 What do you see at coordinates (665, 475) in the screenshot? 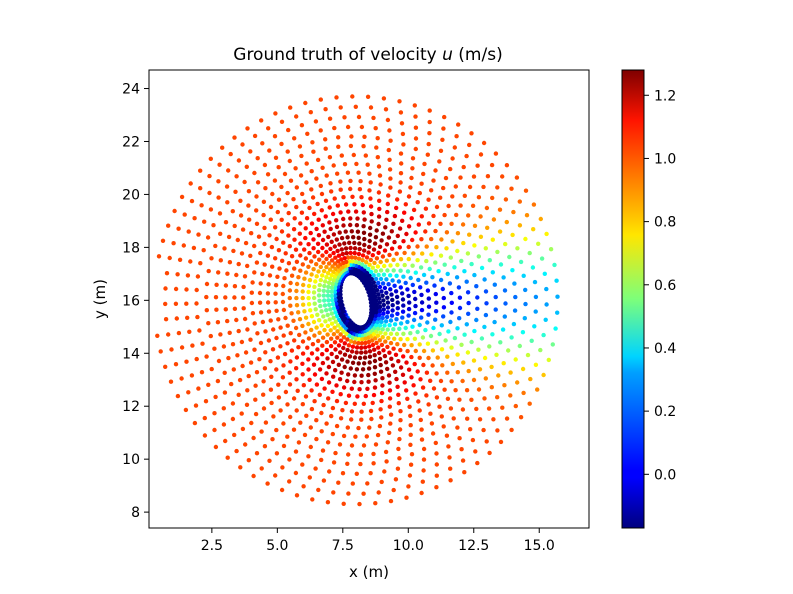
I see `colorbar-tick-label: 0.0` at bounding box center [665, 475].